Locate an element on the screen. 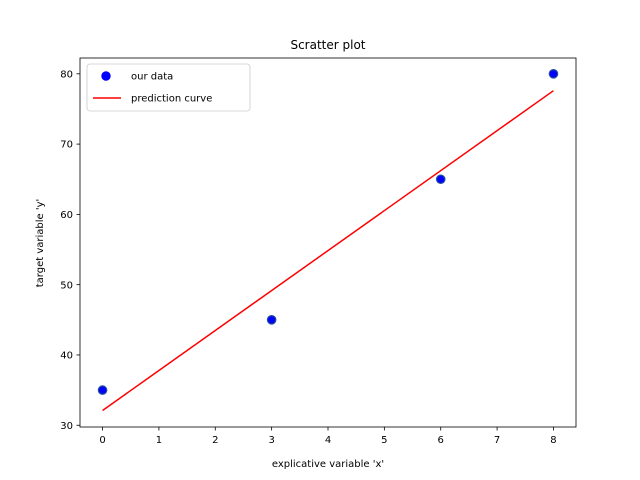 This screenshot has height=480, width=640. x-axis-label: explicative variable 'x' is located at coordinates (328, 464).